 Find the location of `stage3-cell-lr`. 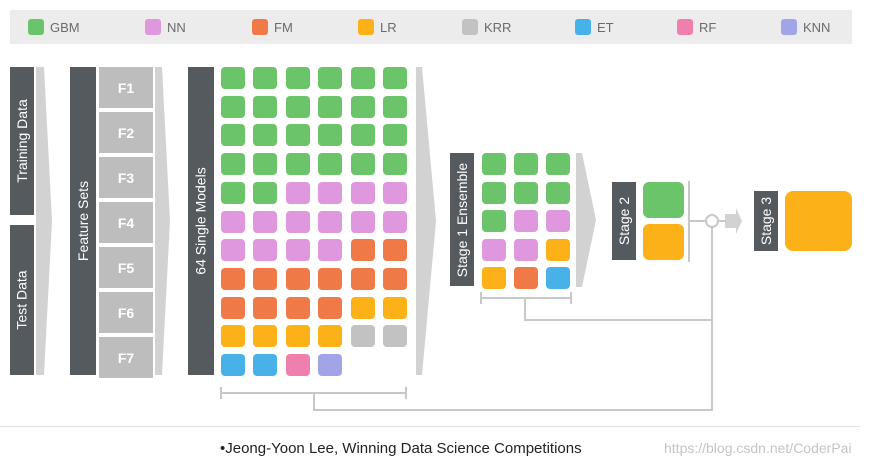

stage3-cell-lr is located at coordinates (818, 221).